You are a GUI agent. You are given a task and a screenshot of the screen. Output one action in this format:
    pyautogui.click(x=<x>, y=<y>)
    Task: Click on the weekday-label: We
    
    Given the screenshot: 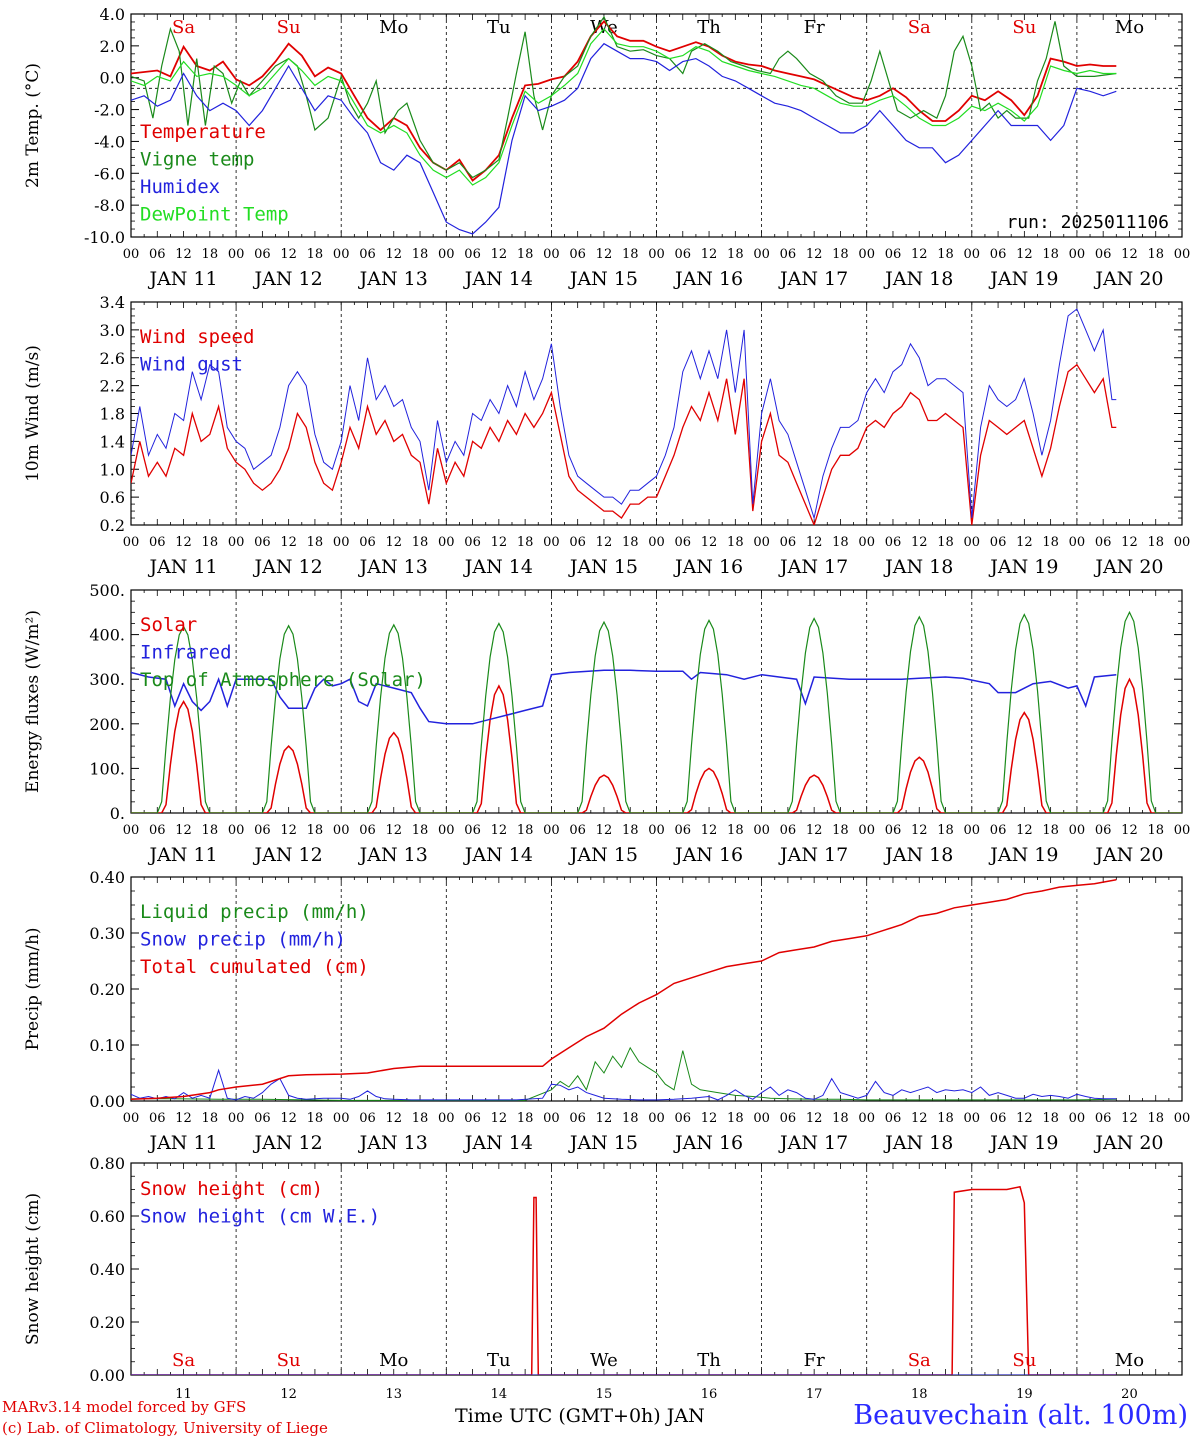 What is the action you would take?
    pyautogui.click(x=604, y=1360)
    